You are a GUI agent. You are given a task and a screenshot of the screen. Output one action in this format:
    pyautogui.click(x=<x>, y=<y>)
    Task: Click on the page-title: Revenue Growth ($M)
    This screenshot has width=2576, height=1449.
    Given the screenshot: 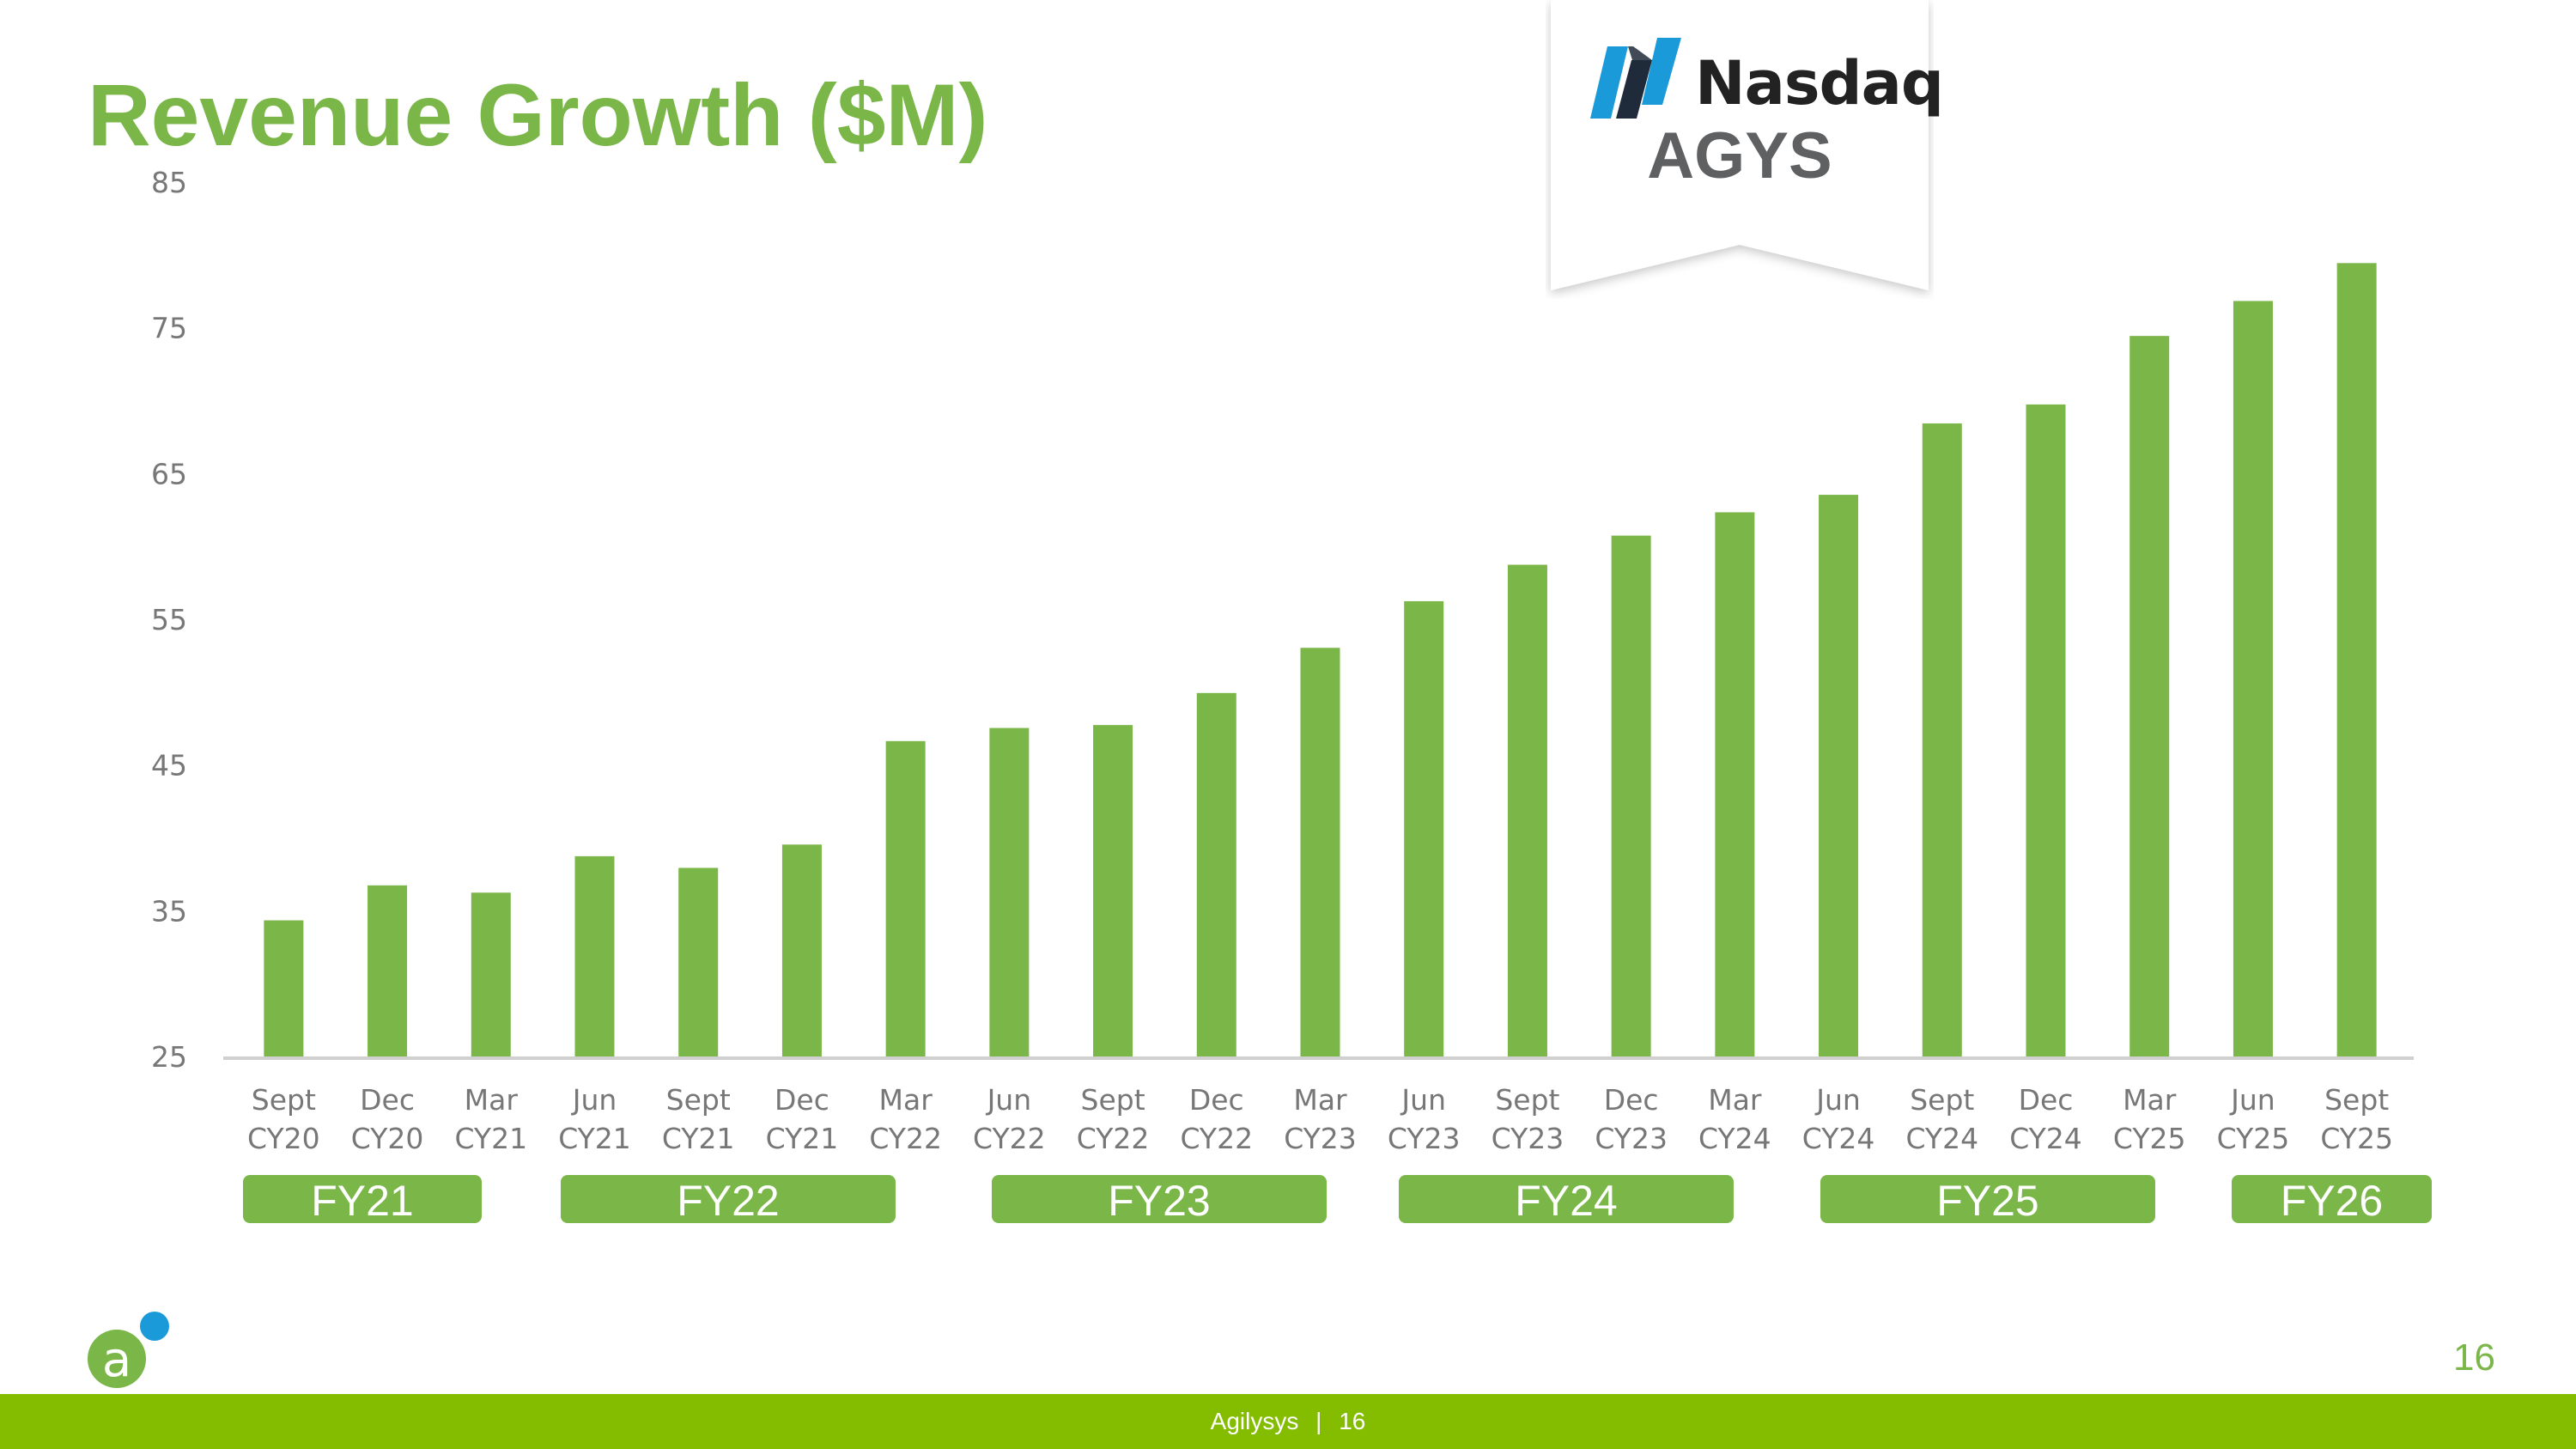 What is the action you would take?
    pyautogui.click(x=538, y=115)
    